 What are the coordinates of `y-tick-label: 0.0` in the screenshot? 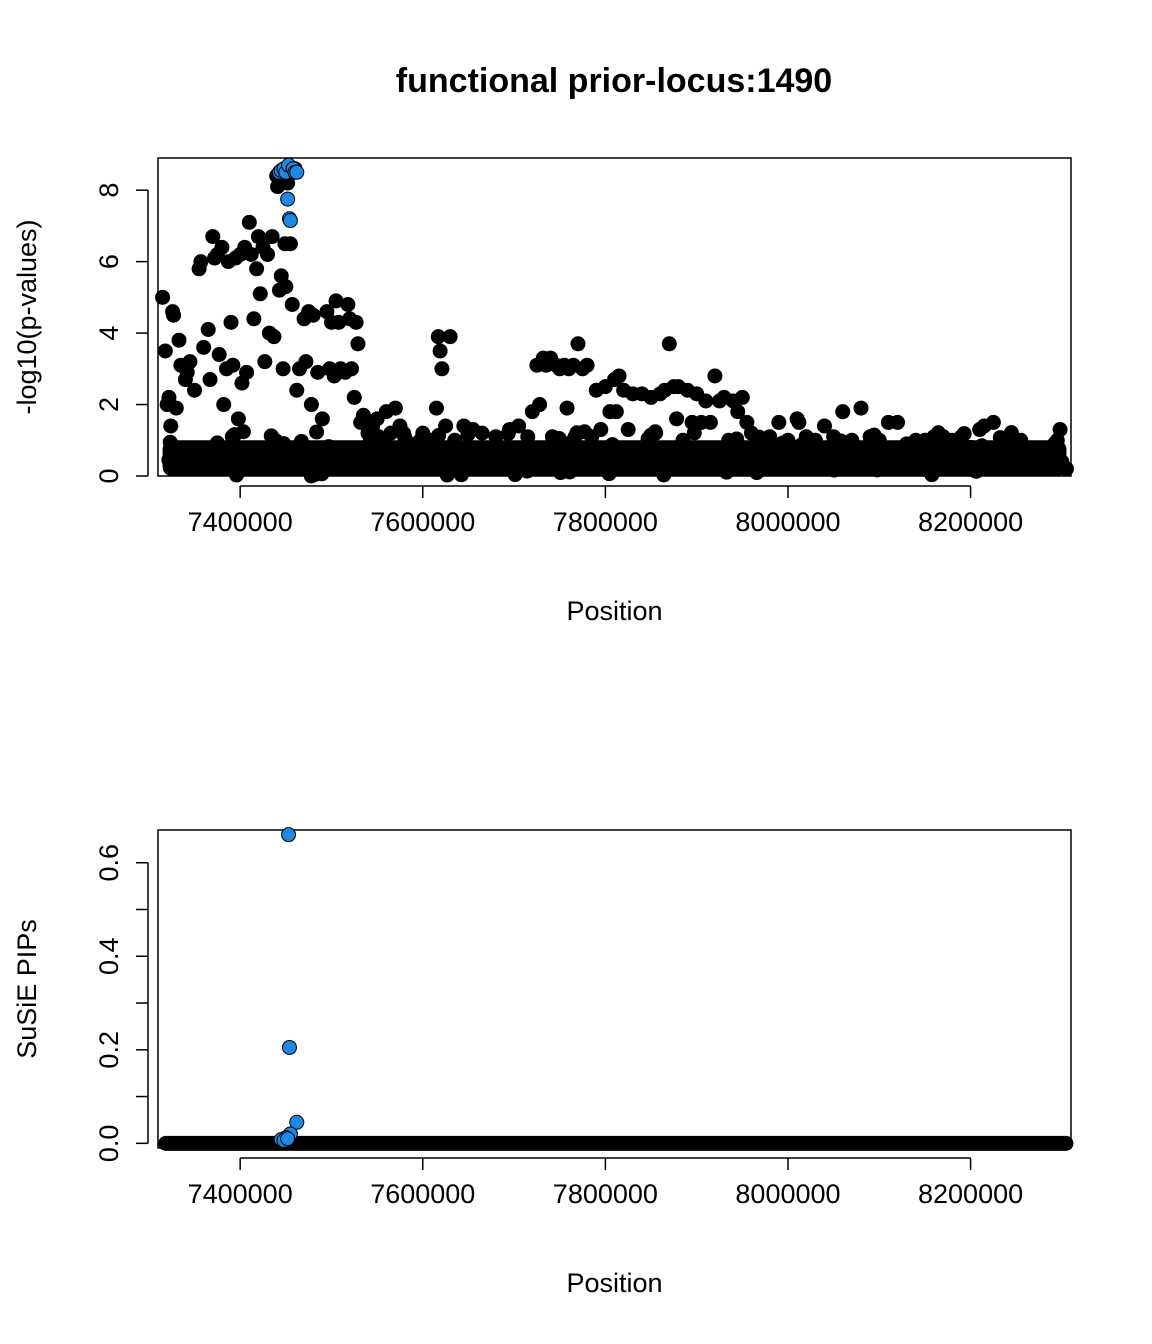 It's located at (109, 1144).